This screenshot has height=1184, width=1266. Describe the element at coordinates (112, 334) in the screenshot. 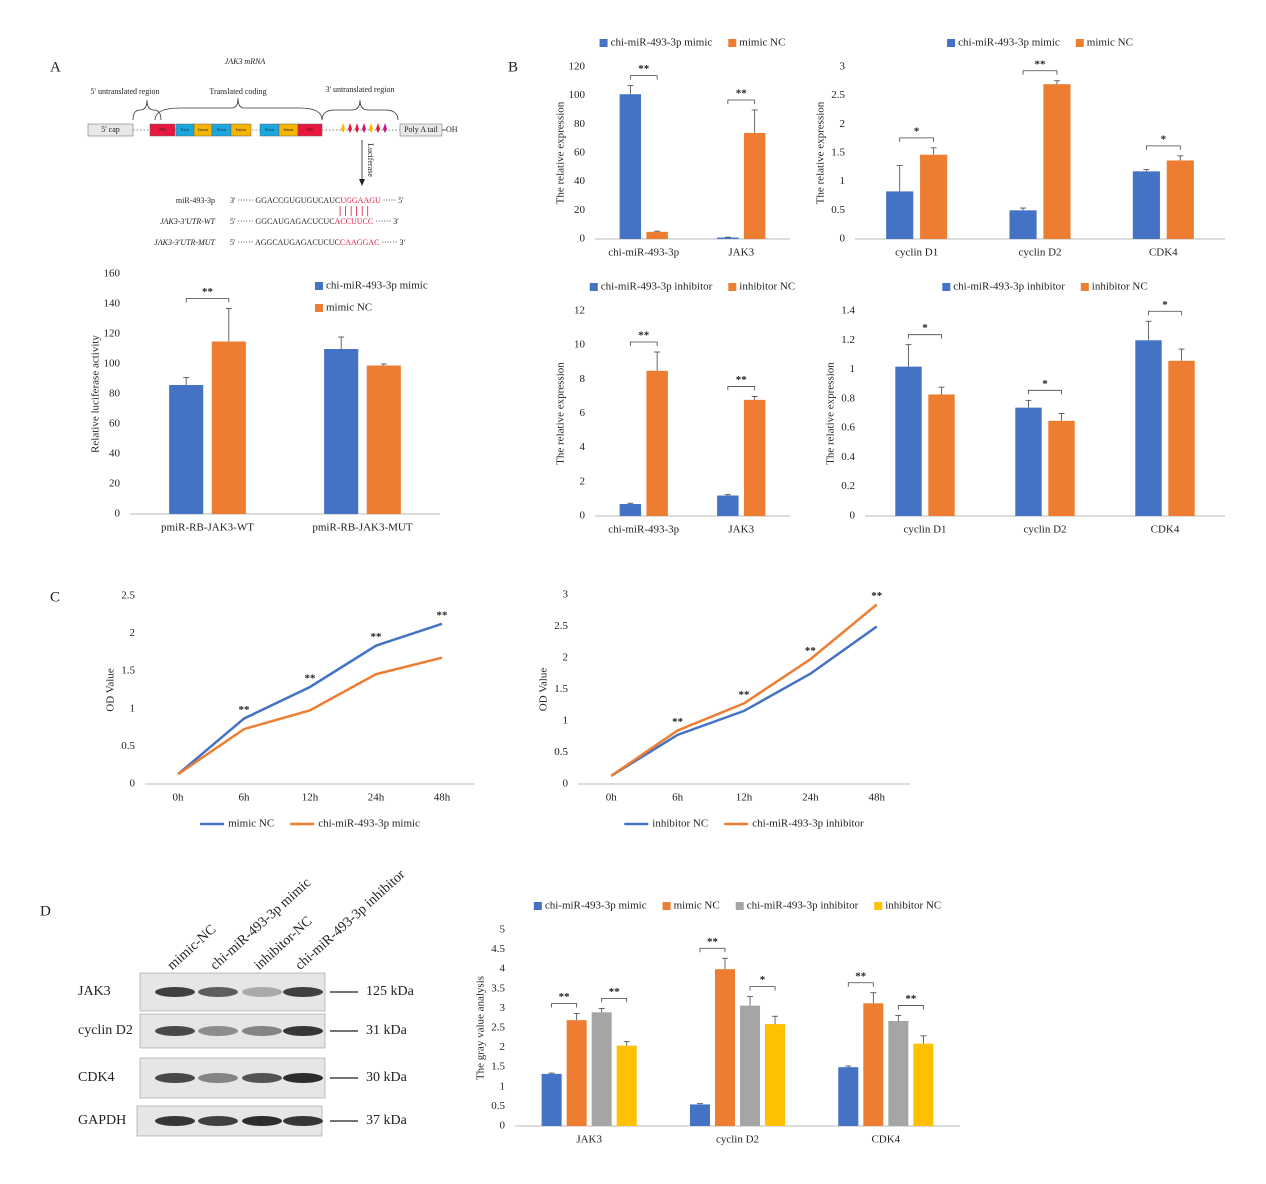

I see `y-tick-label: 120` at that location.